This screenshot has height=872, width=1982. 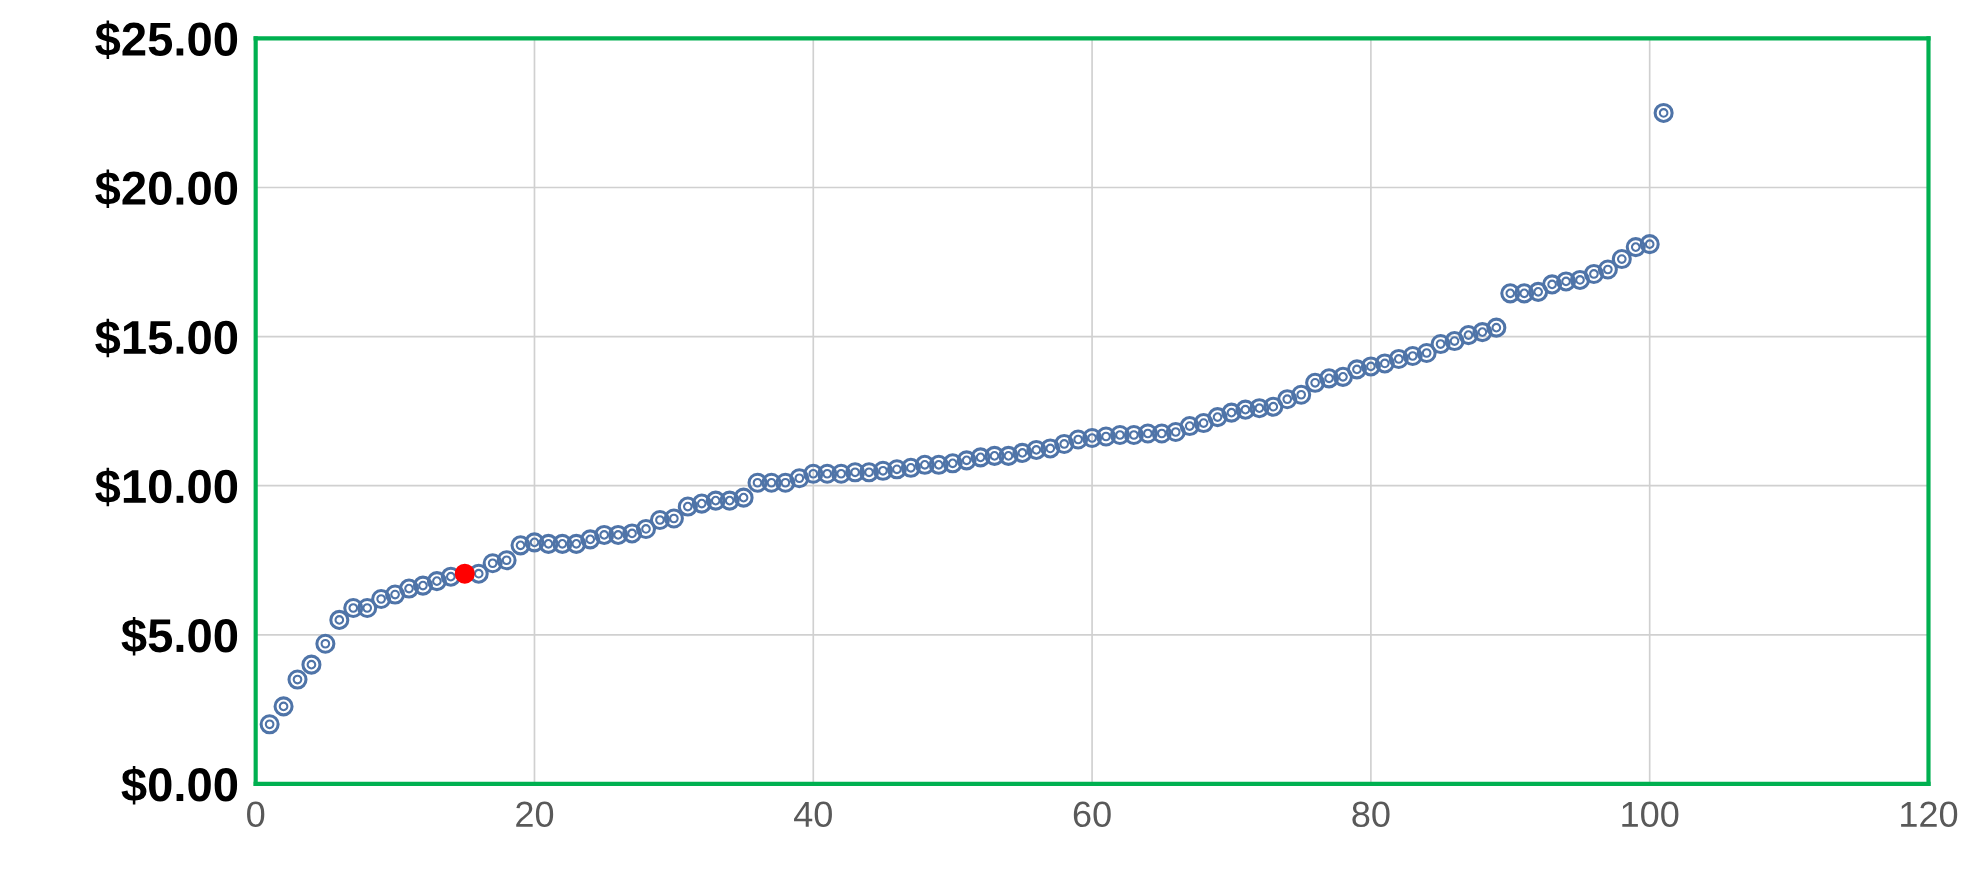 What do you see at coordinates (535, 814) in the screenshot?
I see `x-tick-label: 20` at bounding box center [535, 814].